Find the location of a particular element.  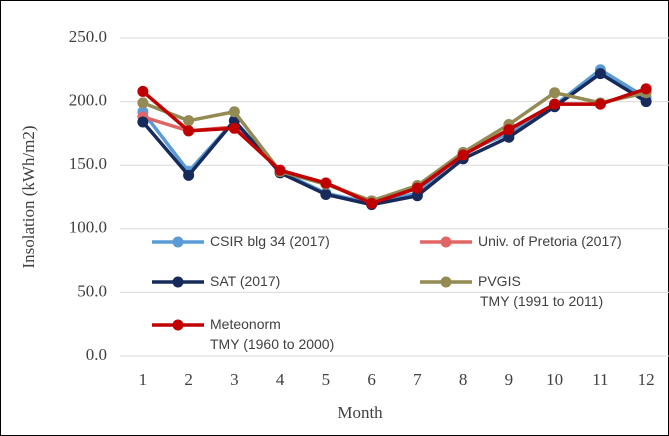

x-tick-label: 4 is located at coordinates (280, 379).